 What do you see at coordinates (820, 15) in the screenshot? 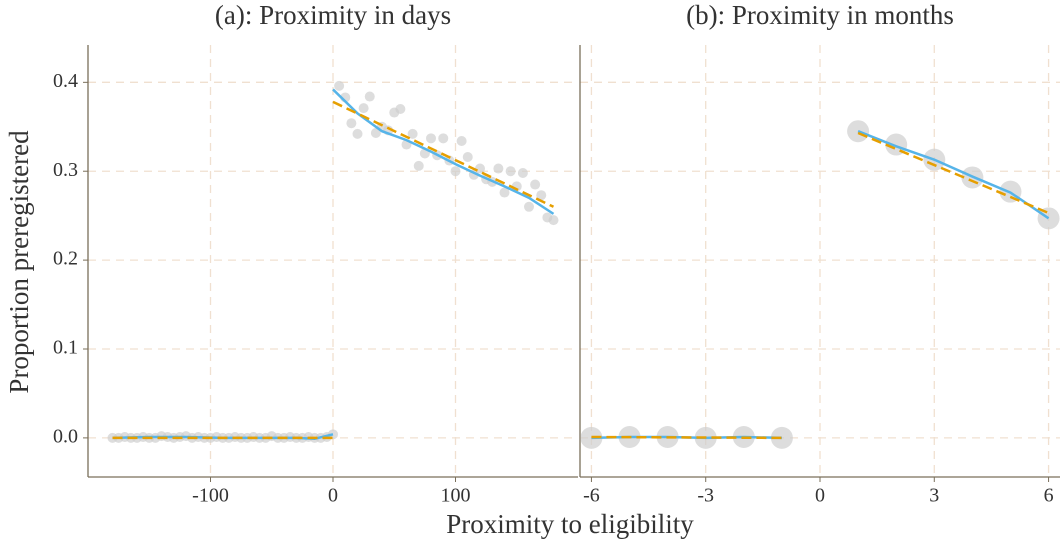
I see `panel-title: (b): Proximity in months` at bounding box center [820, 15].